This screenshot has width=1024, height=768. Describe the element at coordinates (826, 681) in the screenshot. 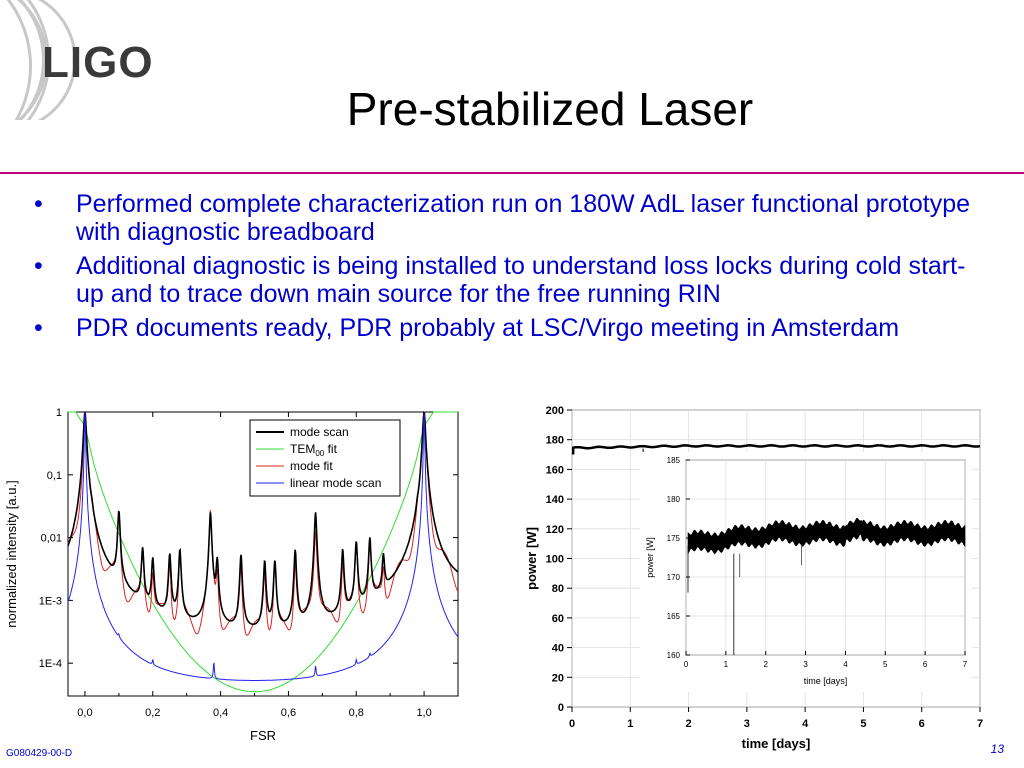

I see `inset-x-axis-label: time [days]` at that location.